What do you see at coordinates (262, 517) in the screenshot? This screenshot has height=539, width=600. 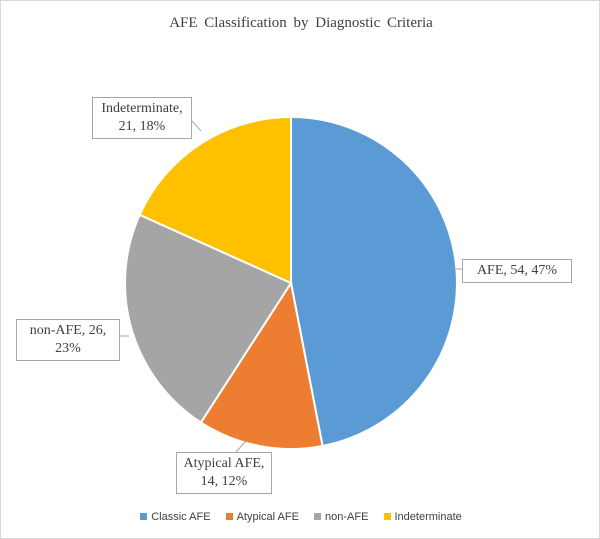 I see `legend-item-atypical-afe: Atypical AFE` at bounding box center [262, 517].